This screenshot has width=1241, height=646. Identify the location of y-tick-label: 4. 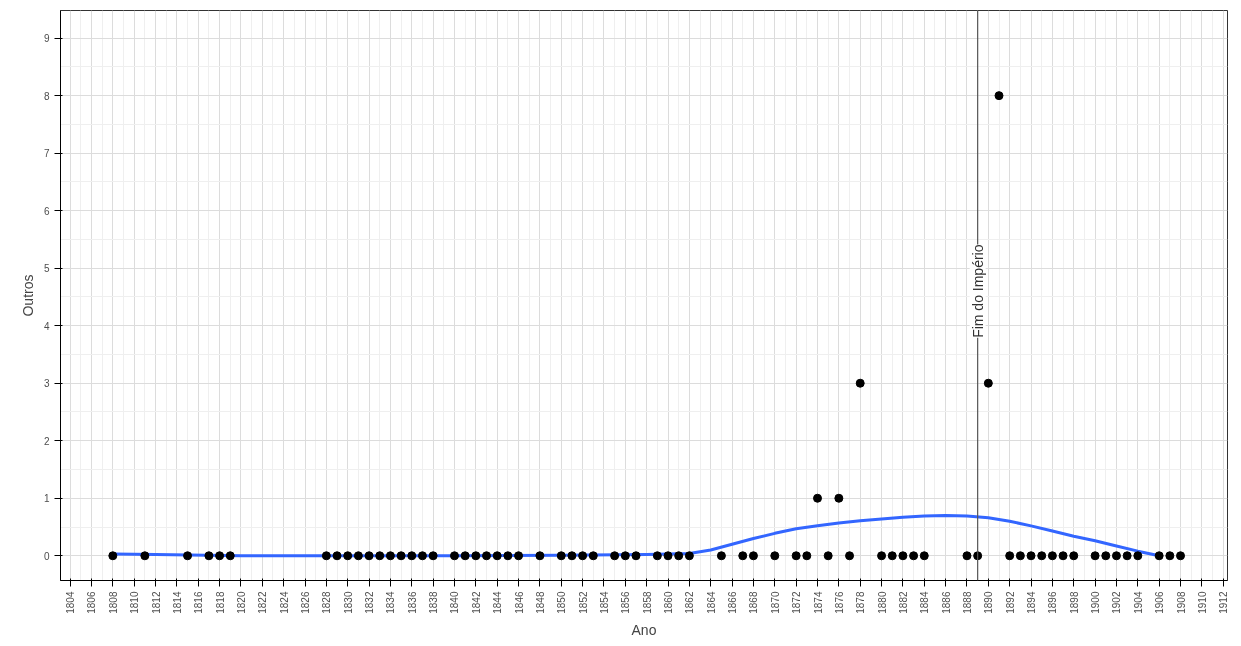
(46, 326).